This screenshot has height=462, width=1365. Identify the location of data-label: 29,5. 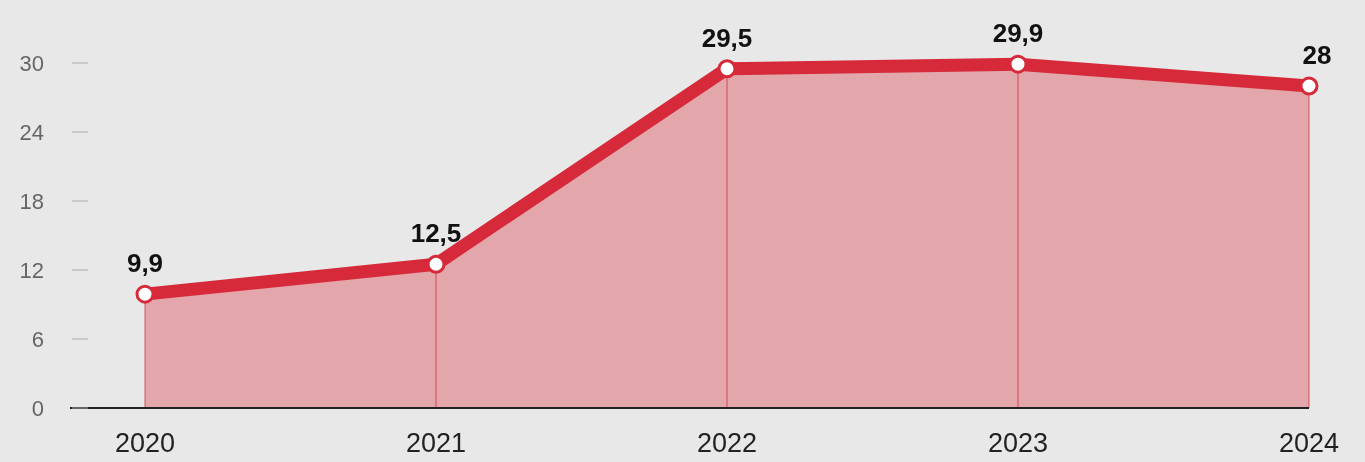
(727, 37).